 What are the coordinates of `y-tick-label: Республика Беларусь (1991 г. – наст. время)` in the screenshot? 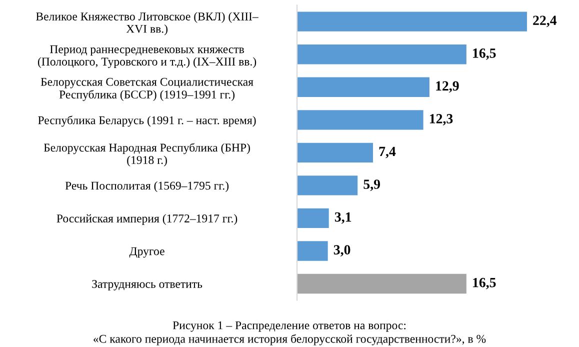 It's located at (147, 121).